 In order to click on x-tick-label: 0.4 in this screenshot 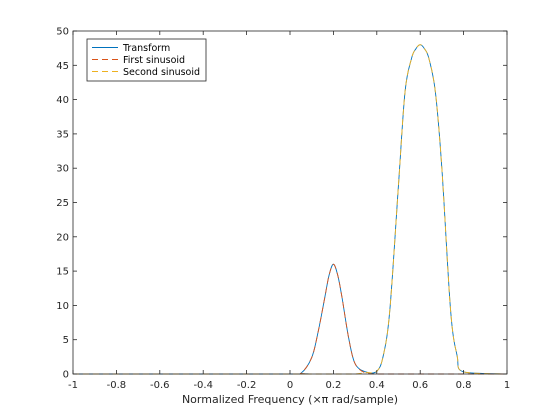, I will do `click(377, 385)`.